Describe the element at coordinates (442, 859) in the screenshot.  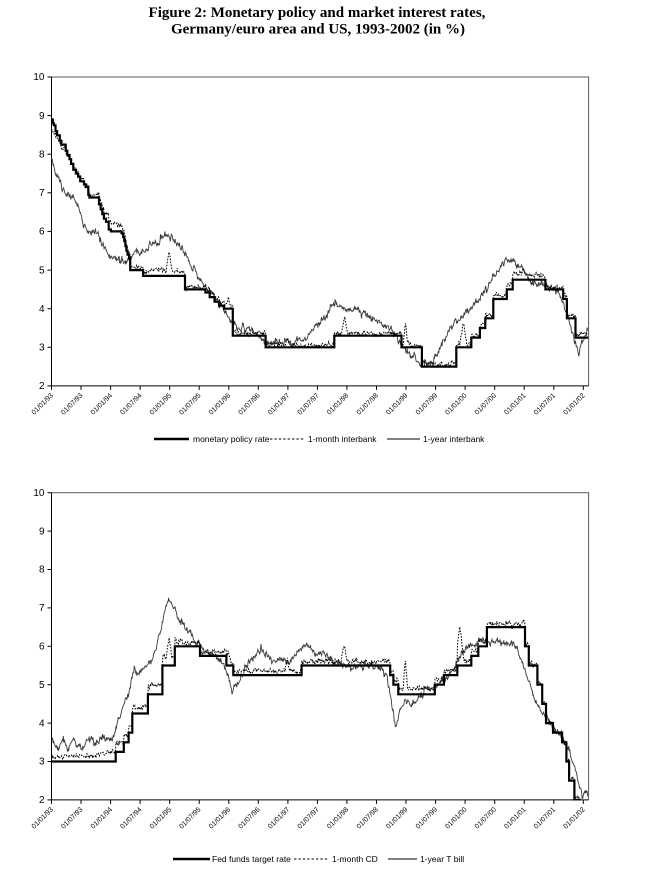
I see `svg-text: 1-year T bill` at that location.